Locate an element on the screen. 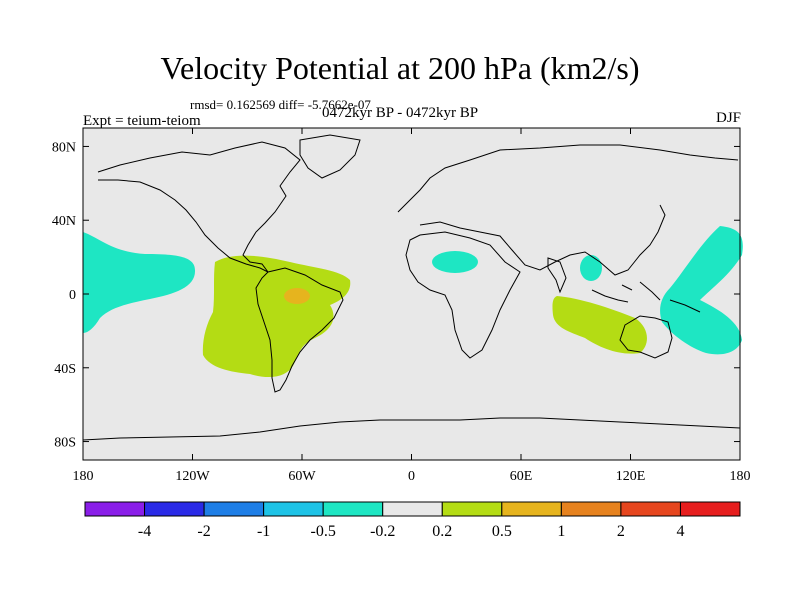 The image size is (800, 600). lon-tick-label: 0 is located at coordinates (411, 476).